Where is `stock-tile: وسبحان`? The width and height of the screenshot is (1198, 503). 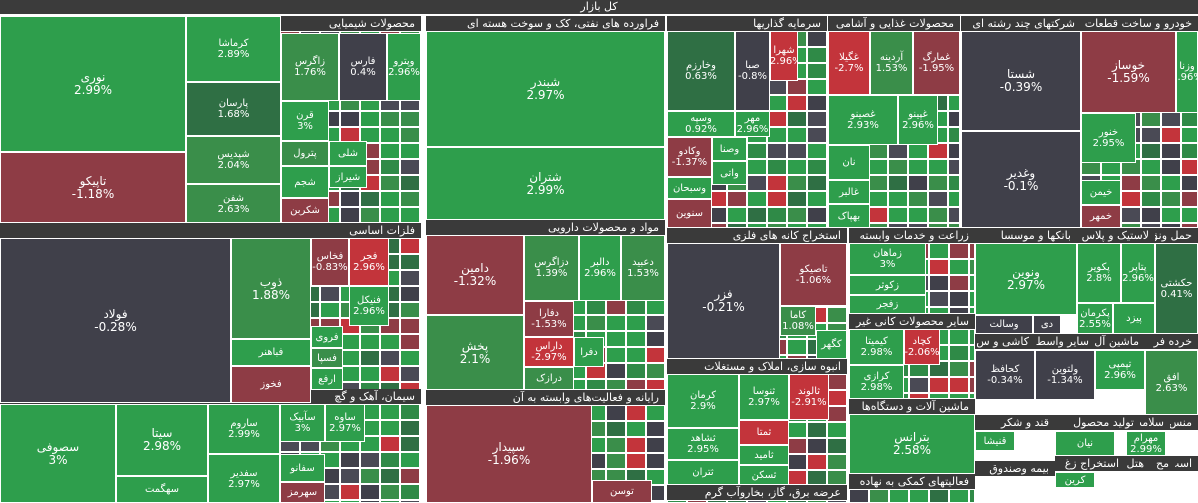 stock-tile: وسبحان is located at coordinates (689, 188).